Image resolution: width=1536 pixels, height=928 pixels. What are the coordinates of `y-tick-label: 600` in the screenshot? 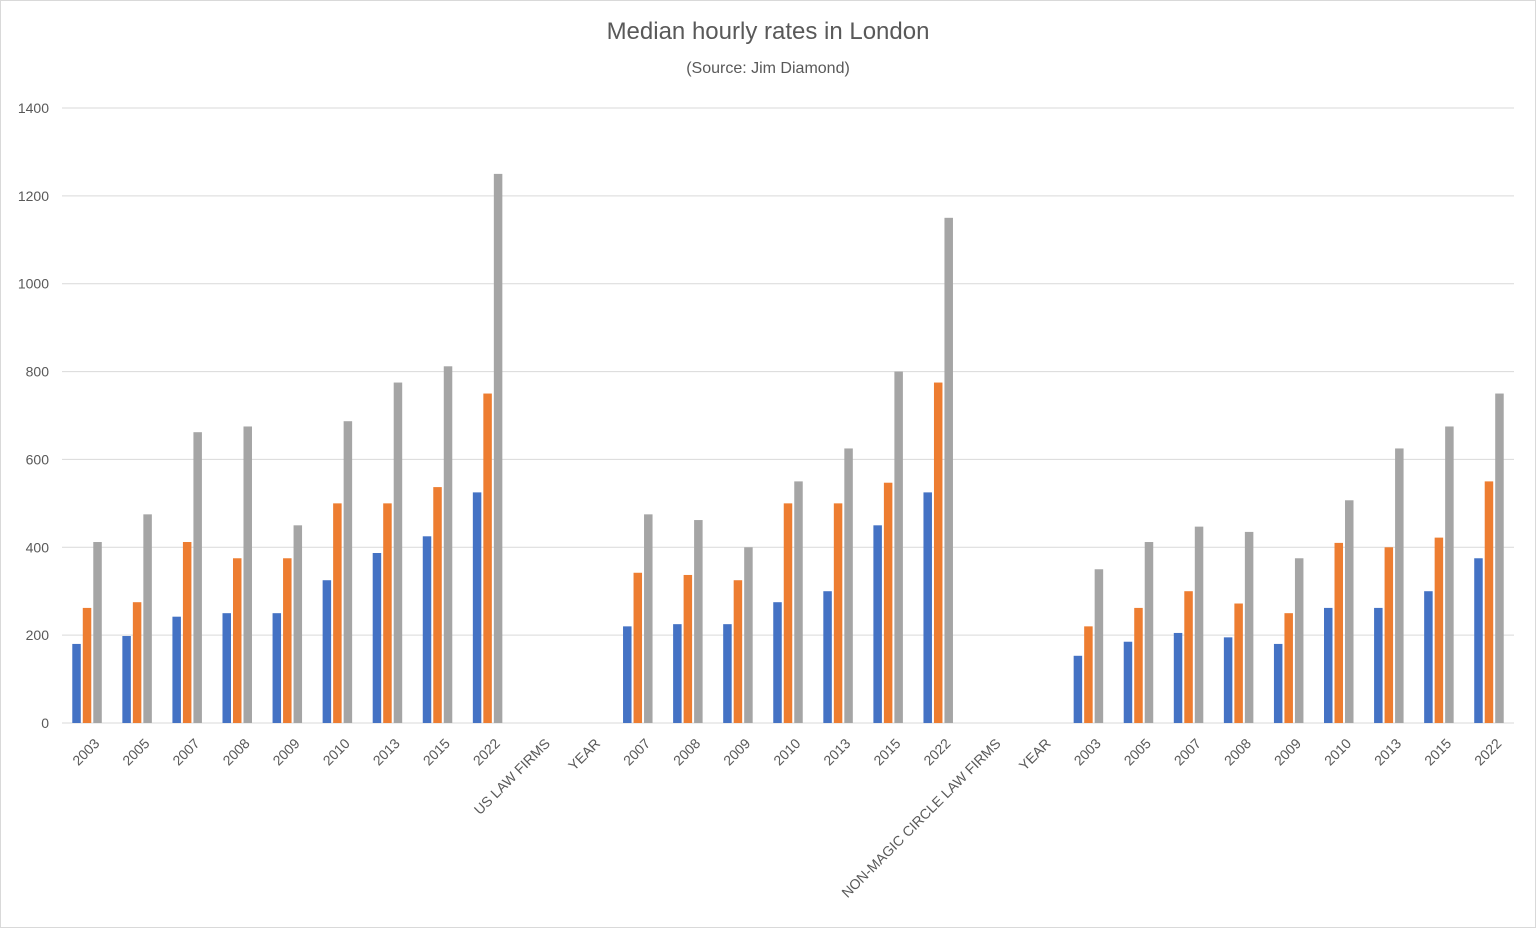 It's located at (38, 459).